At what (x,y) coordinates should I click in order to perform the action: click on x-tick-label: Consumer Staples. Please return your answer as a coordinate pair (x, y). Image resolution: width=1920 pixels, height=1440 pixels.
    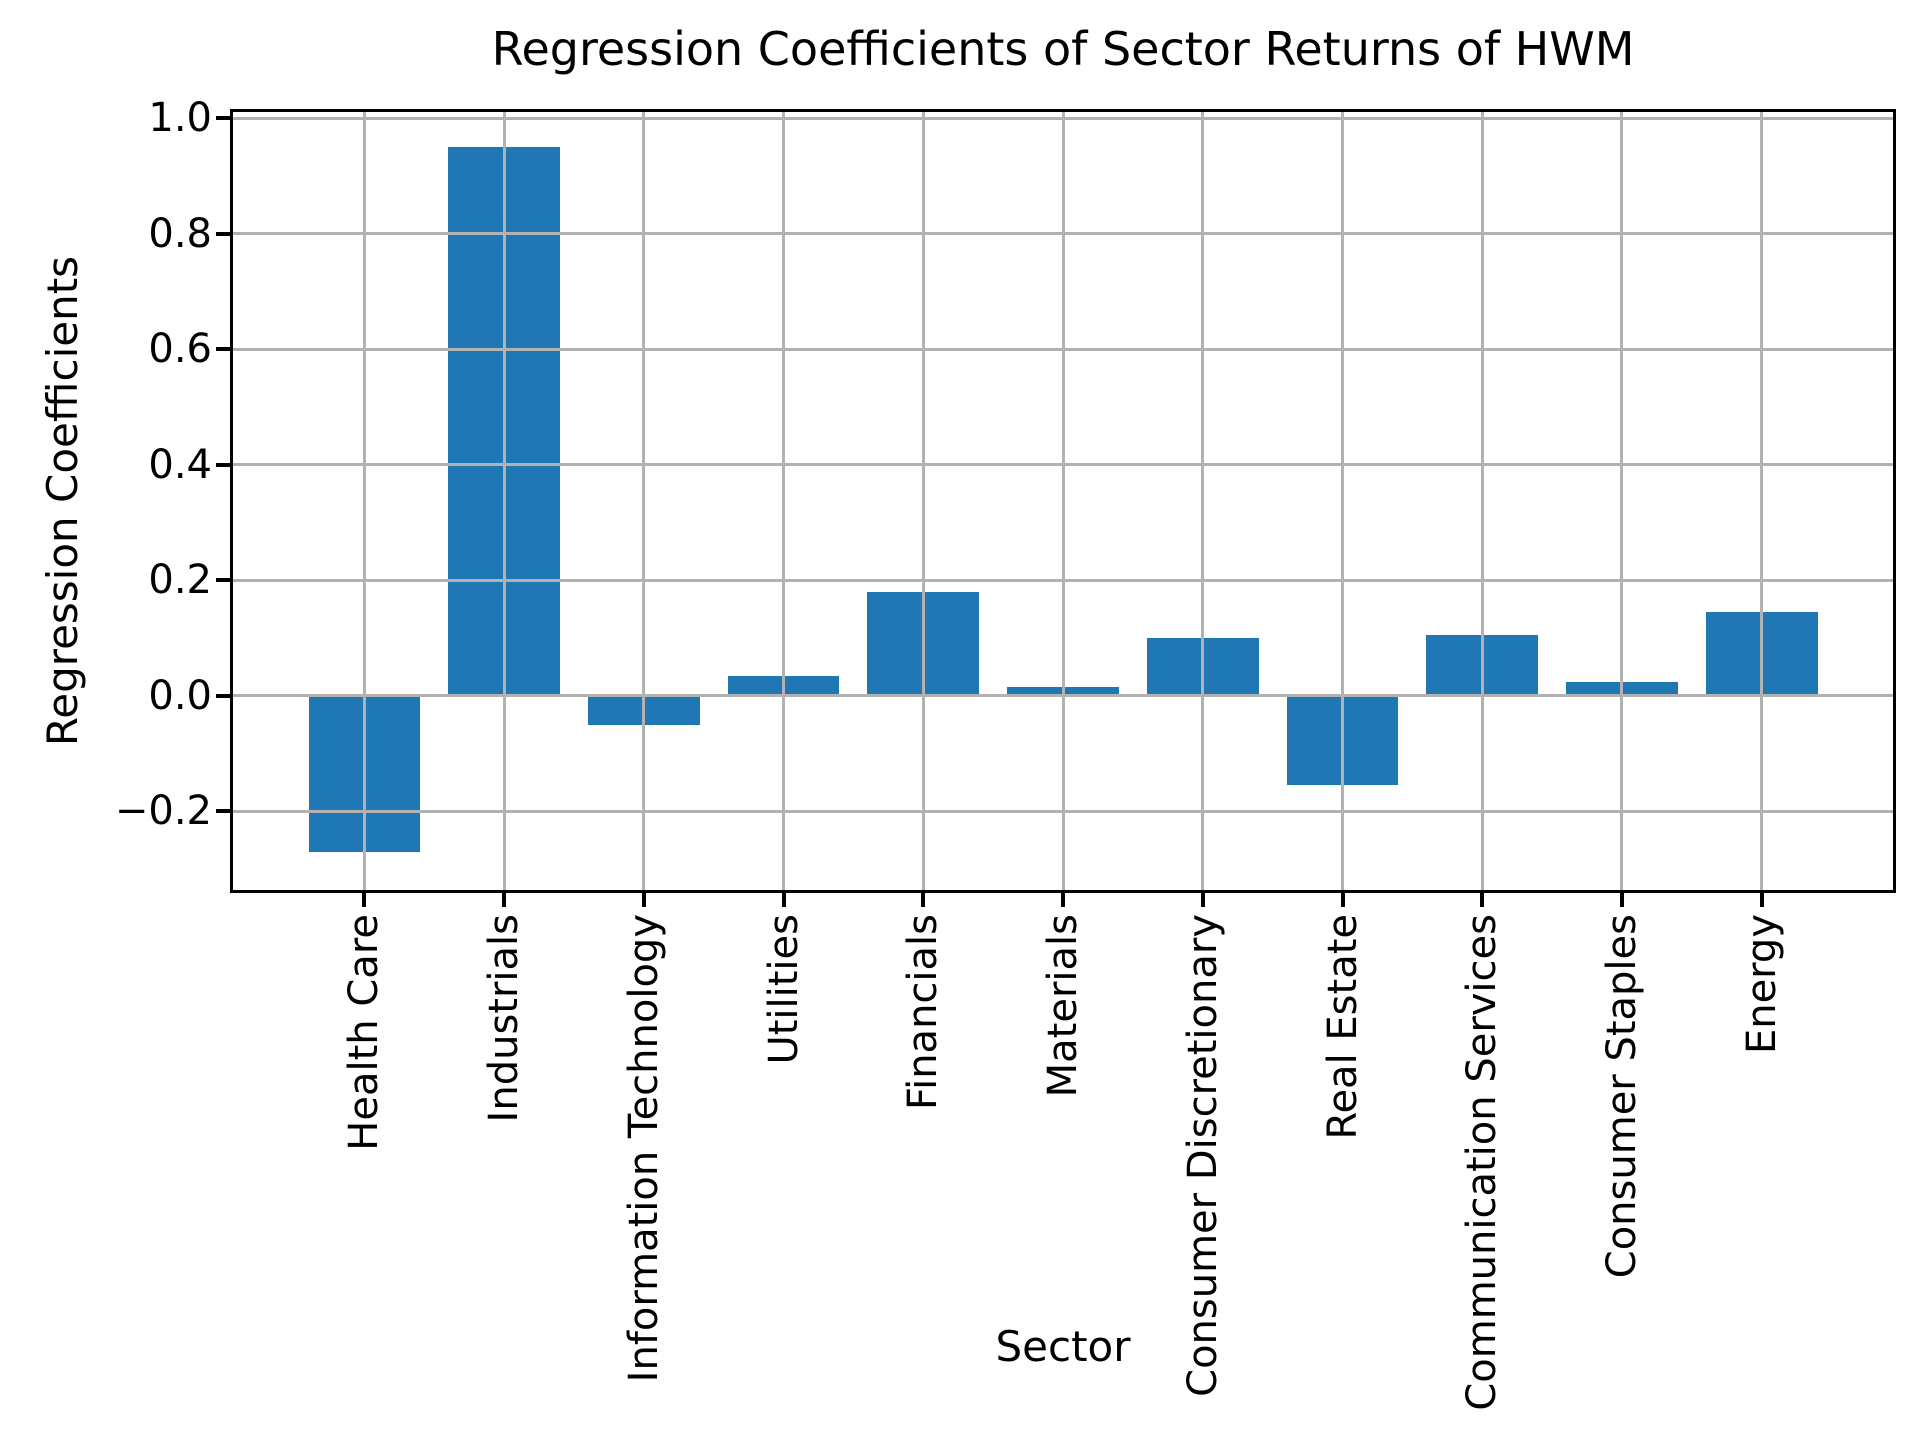
    Looking at the image, I should click on (1621, 1096).